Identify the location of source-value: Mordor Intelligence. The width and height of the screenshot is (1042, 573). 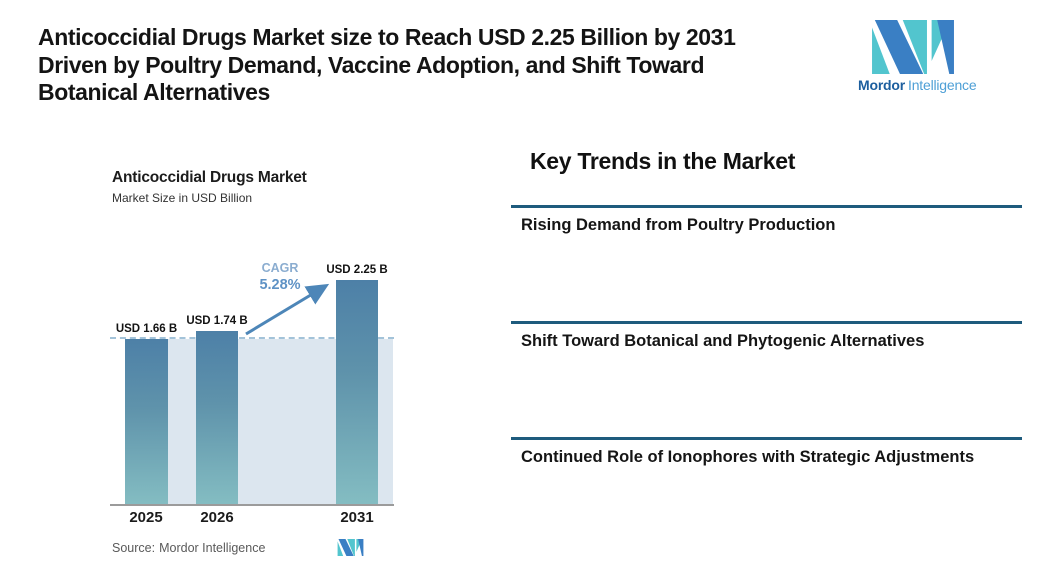
(212, 548).